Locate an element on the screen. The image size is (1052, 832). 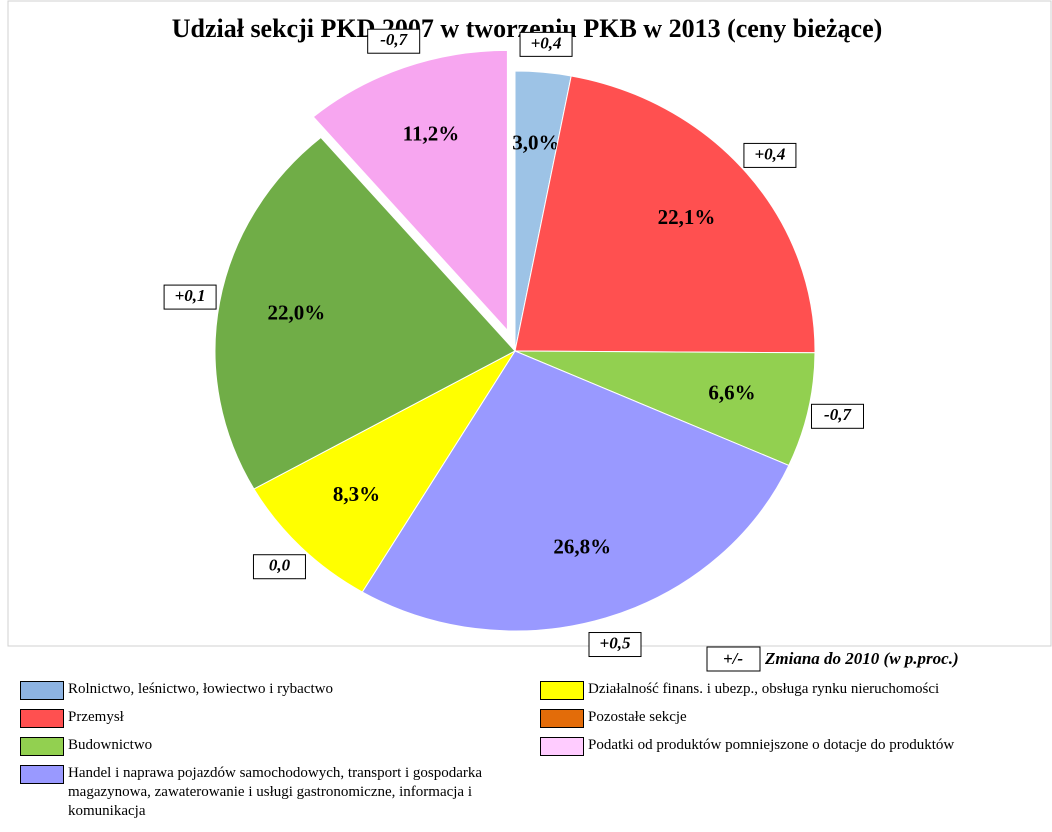
change-label: +0,1 is located at coordinates (190, 295).